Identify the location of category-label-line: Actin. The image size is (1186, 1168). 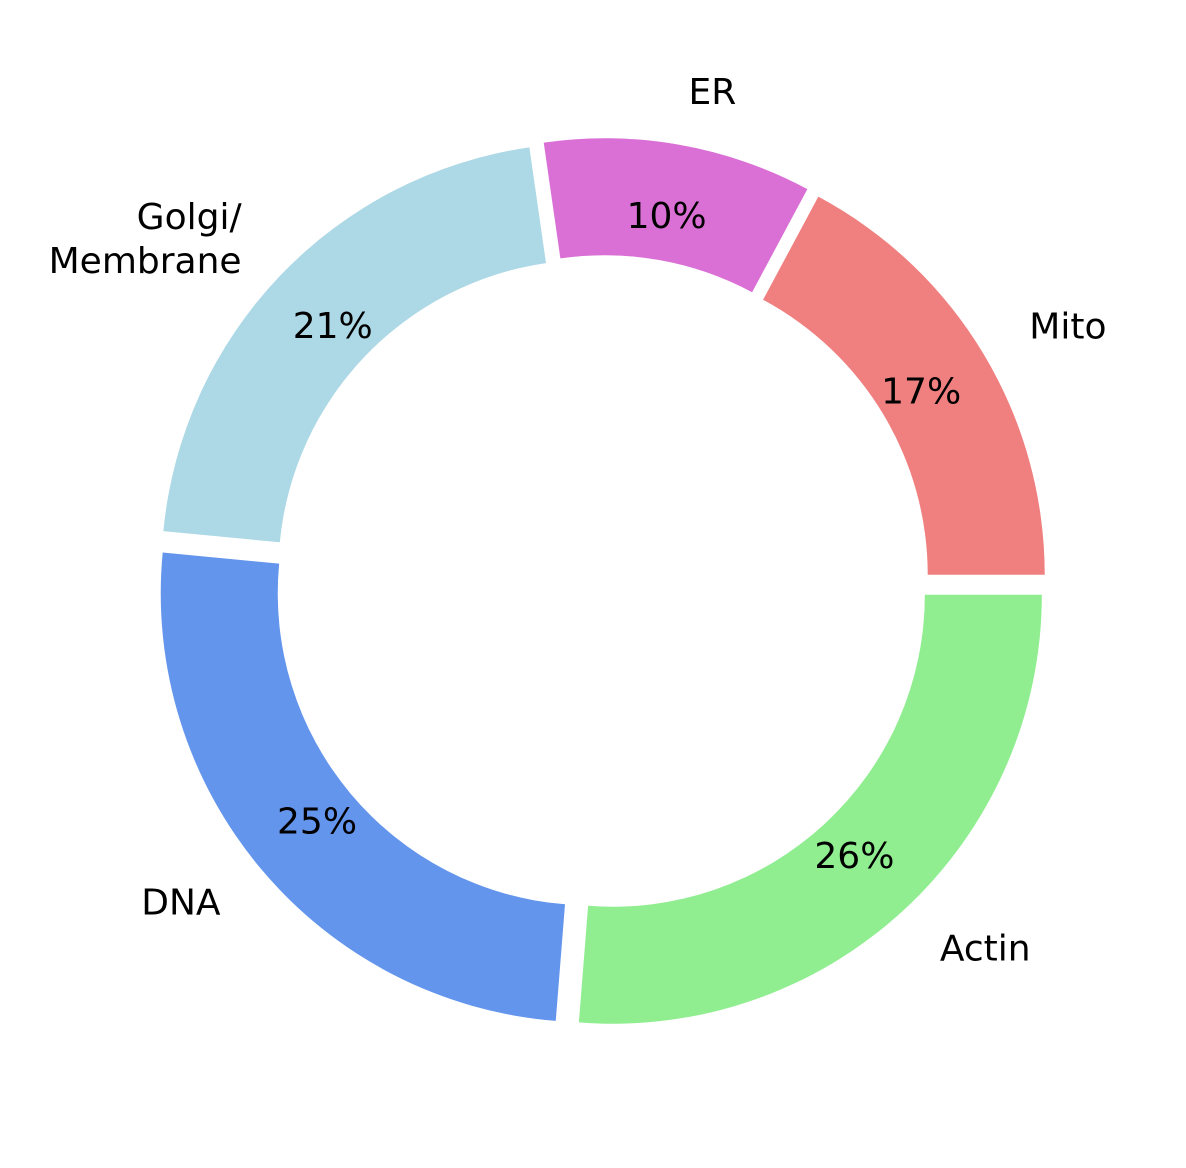
(985, 948).